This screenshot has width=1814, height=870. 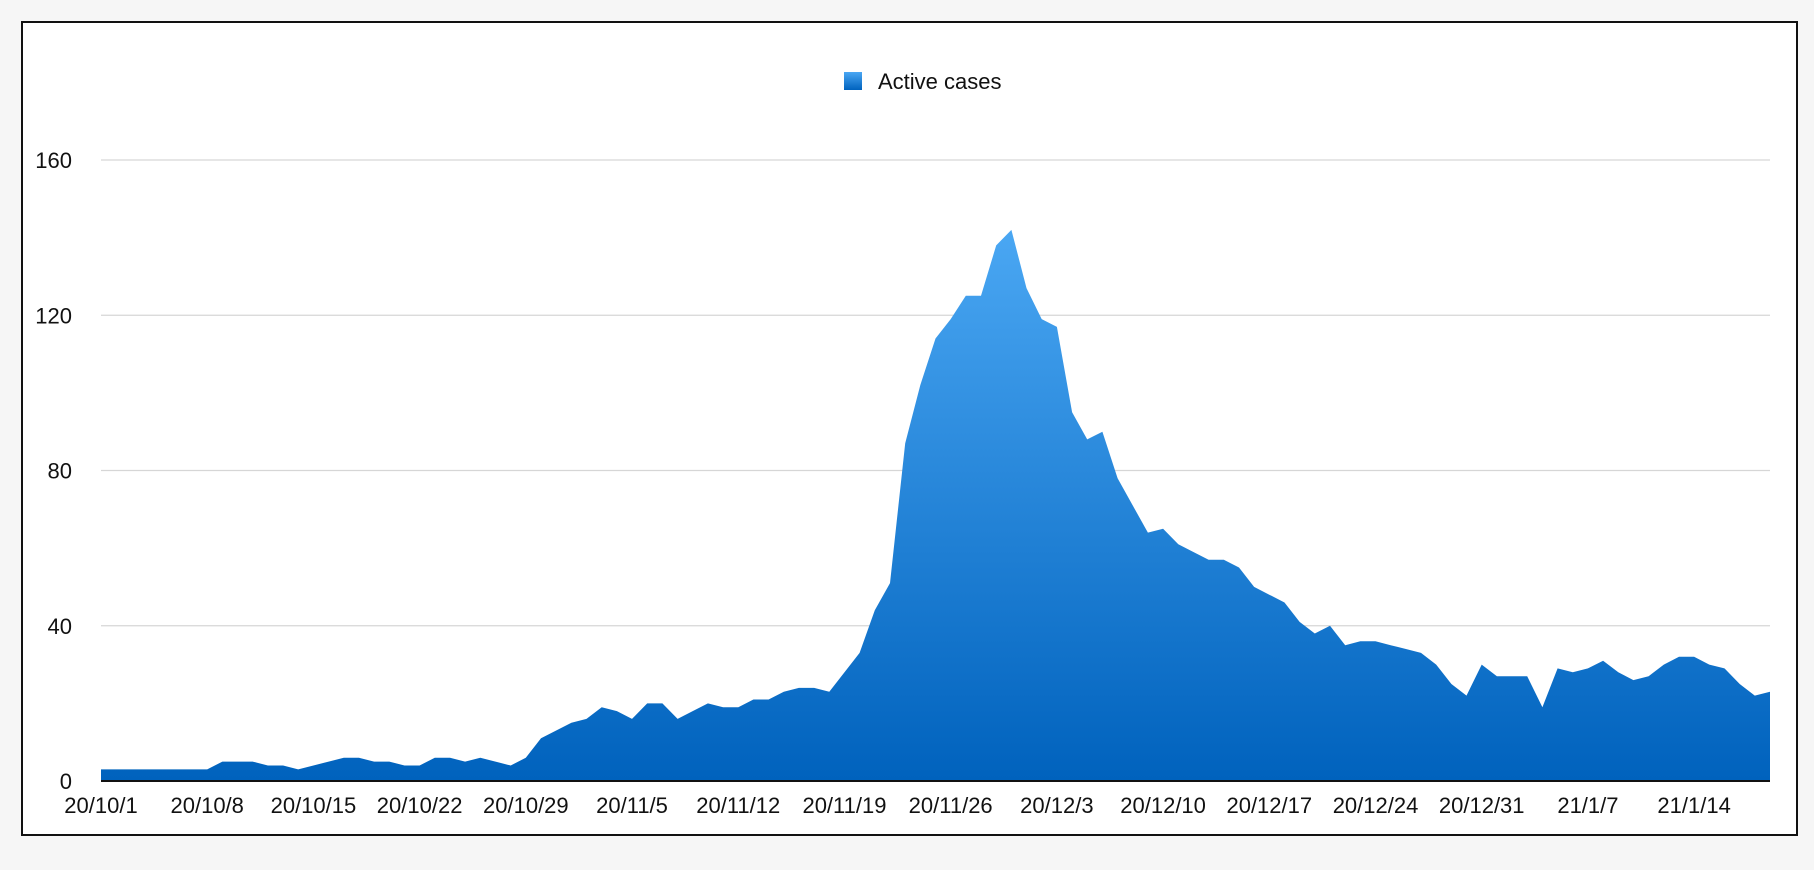 I want to click on x-tick-label: 21/1/14, so click(x=1693, y=805).